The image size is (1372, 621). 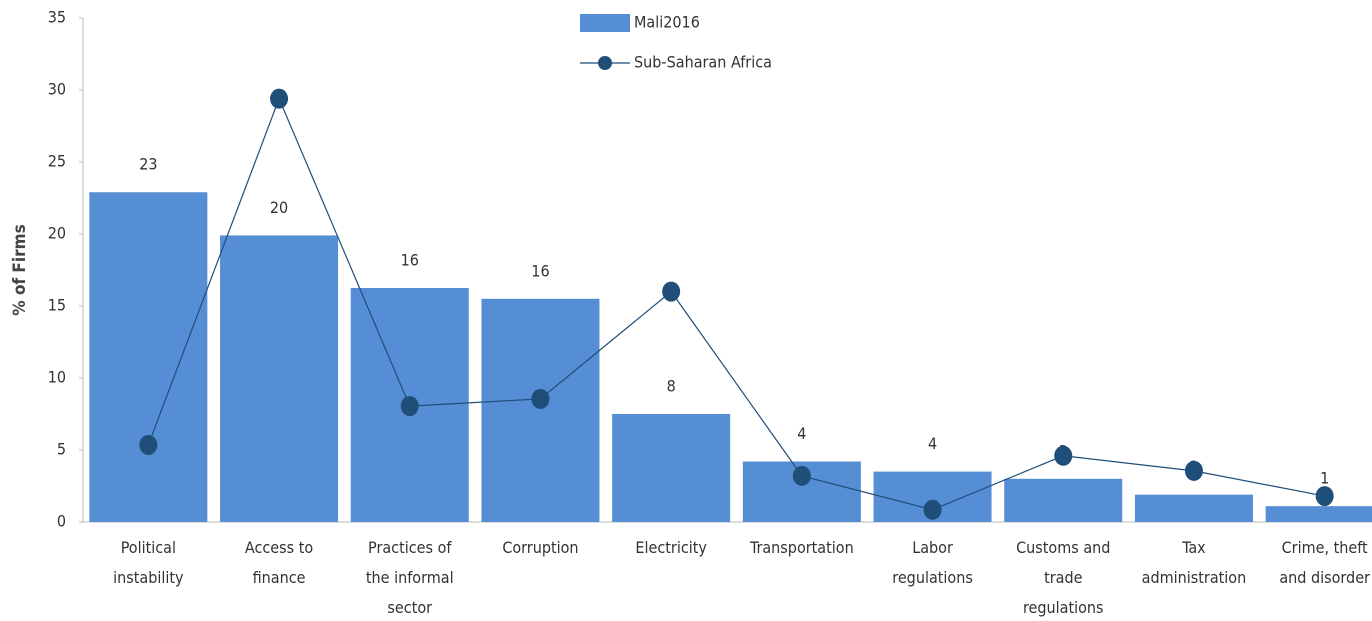 I want to click on x-tick-label: Tax administration, so click(x=1194, y=562).